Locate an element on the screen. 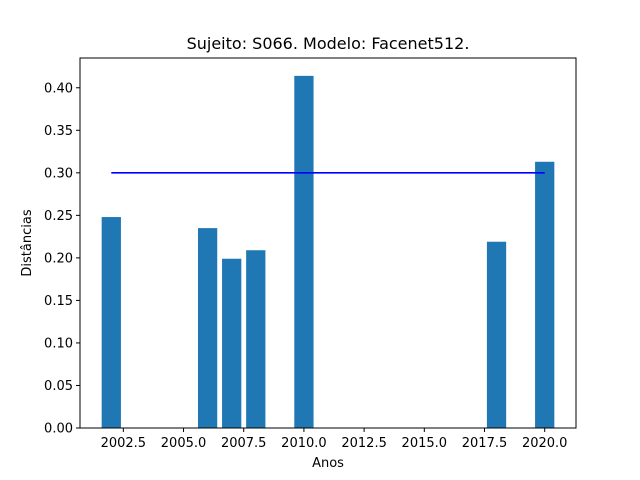  x-tick-label: 2007.5 is located at coordinates (244, 443).